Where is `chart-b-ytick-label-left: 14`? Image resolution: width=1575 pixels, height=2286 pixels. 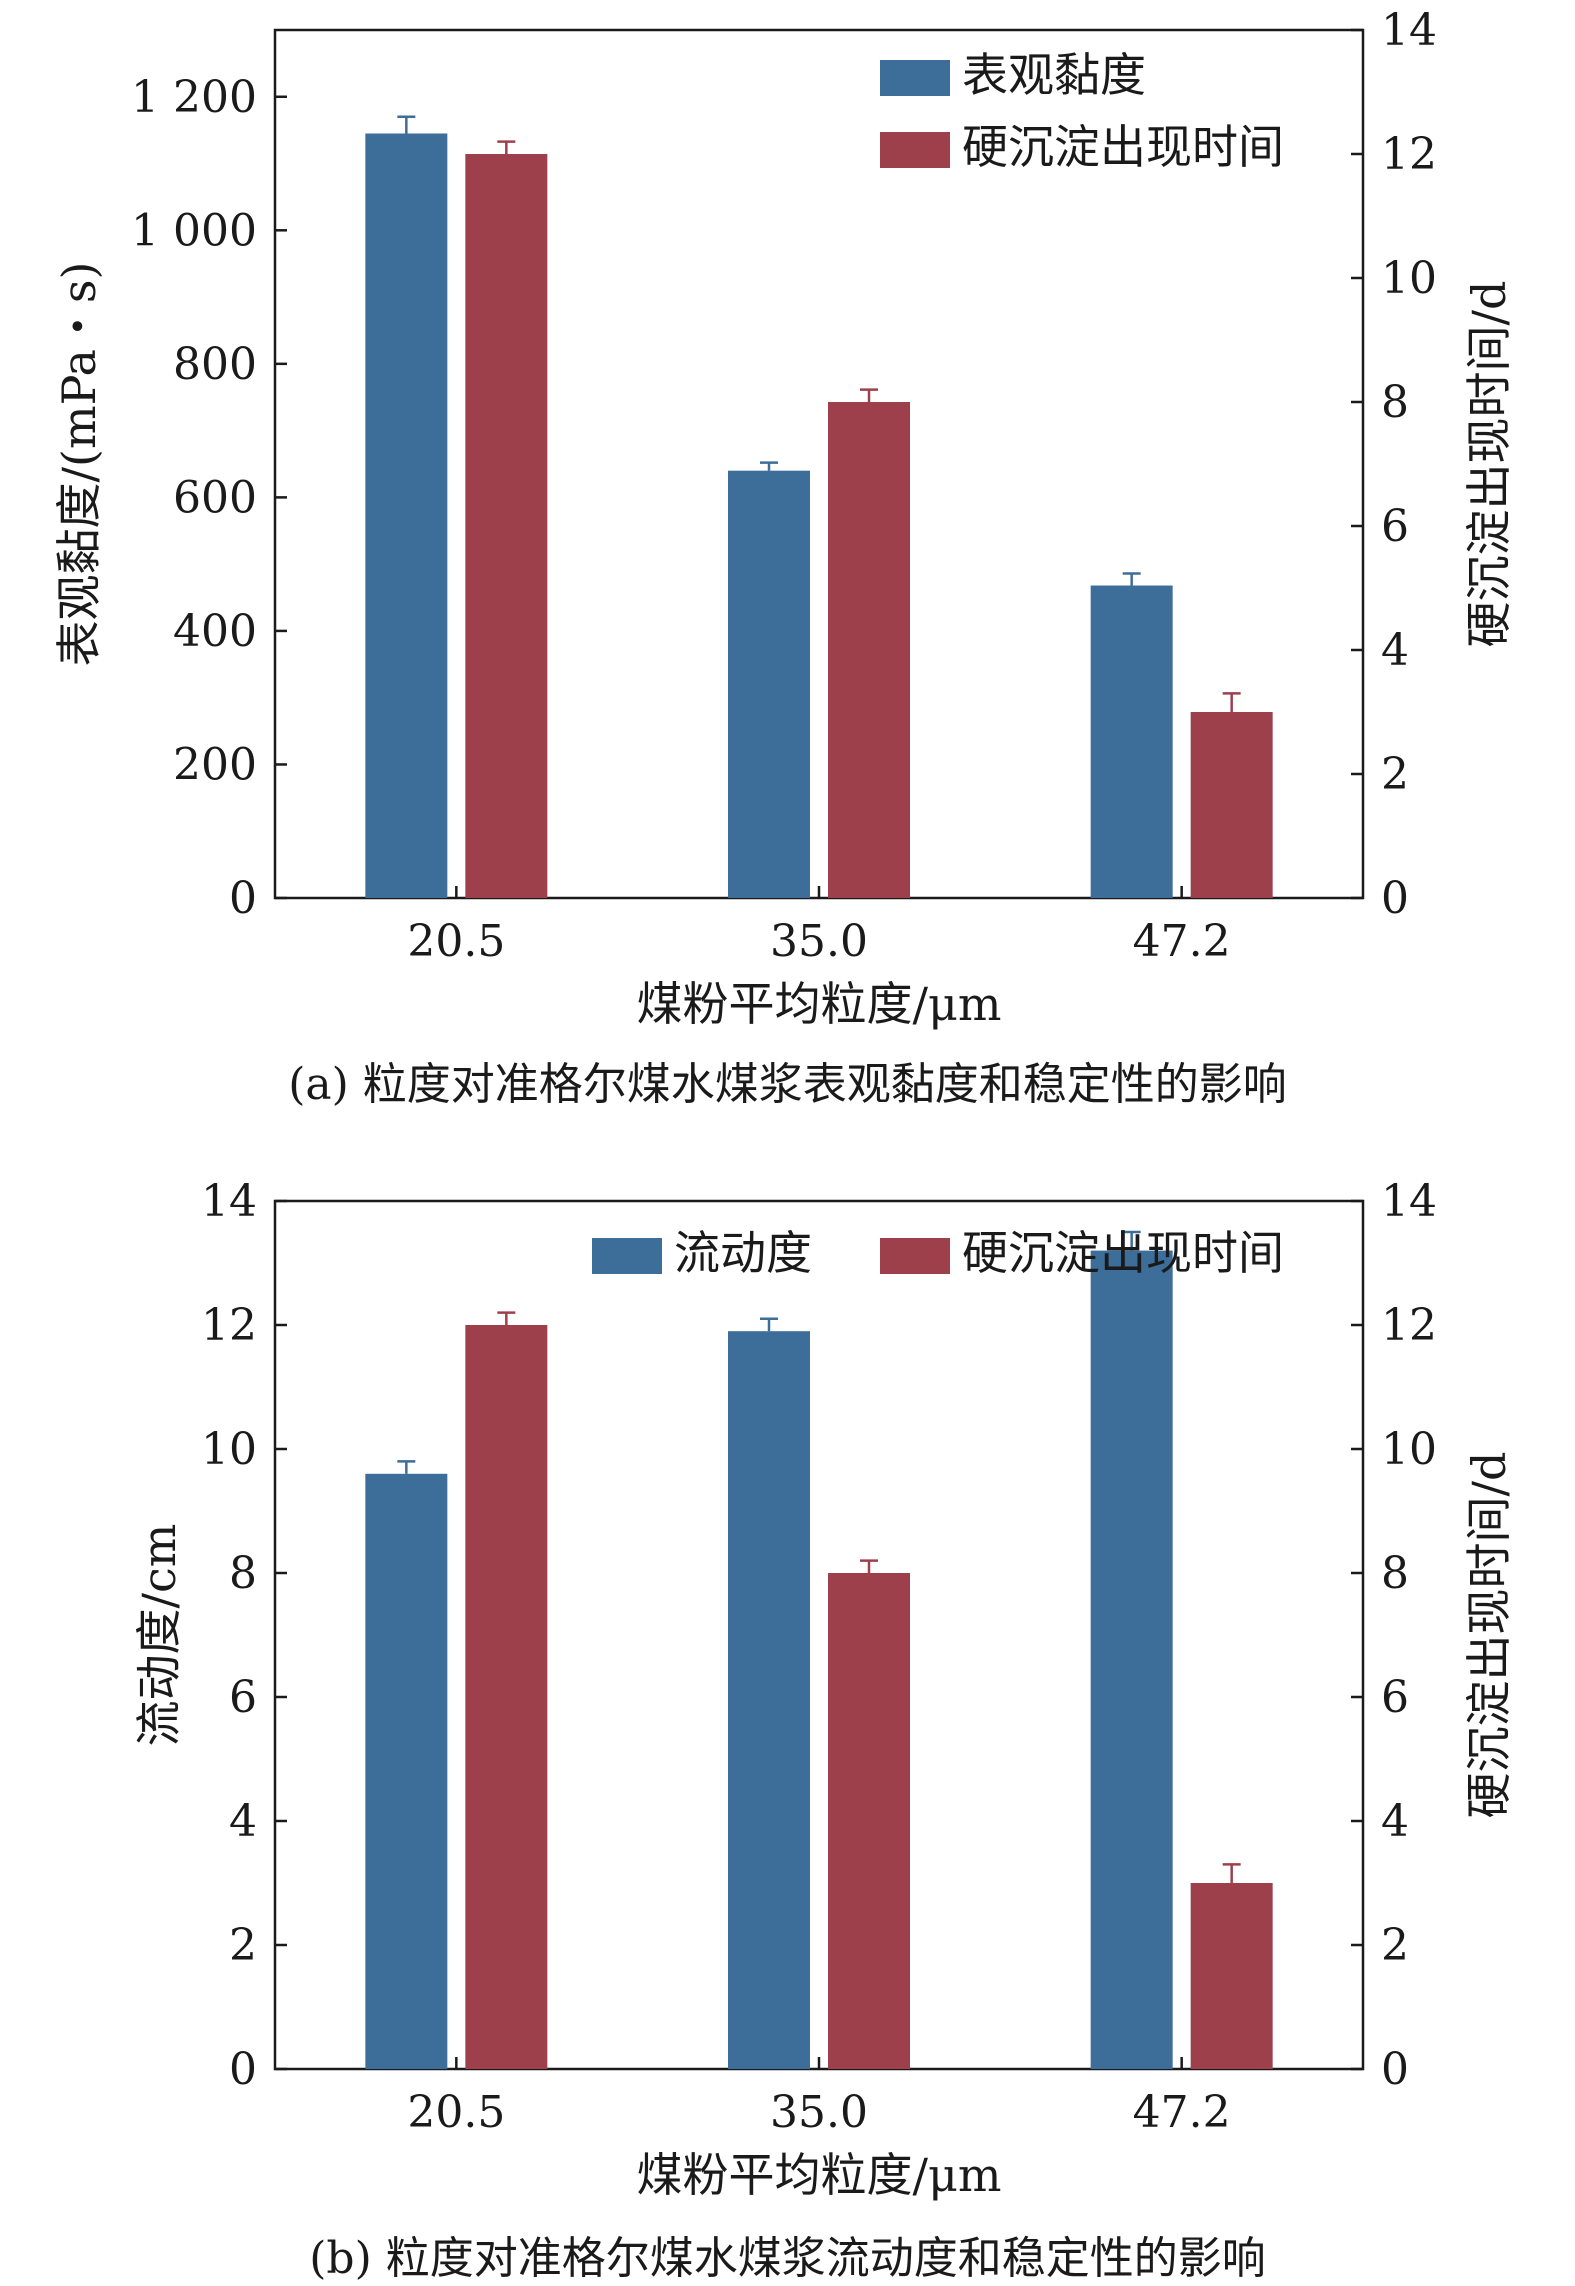
chart-b-ytick-label-left: 14 is located at coordinates (229, 1201).